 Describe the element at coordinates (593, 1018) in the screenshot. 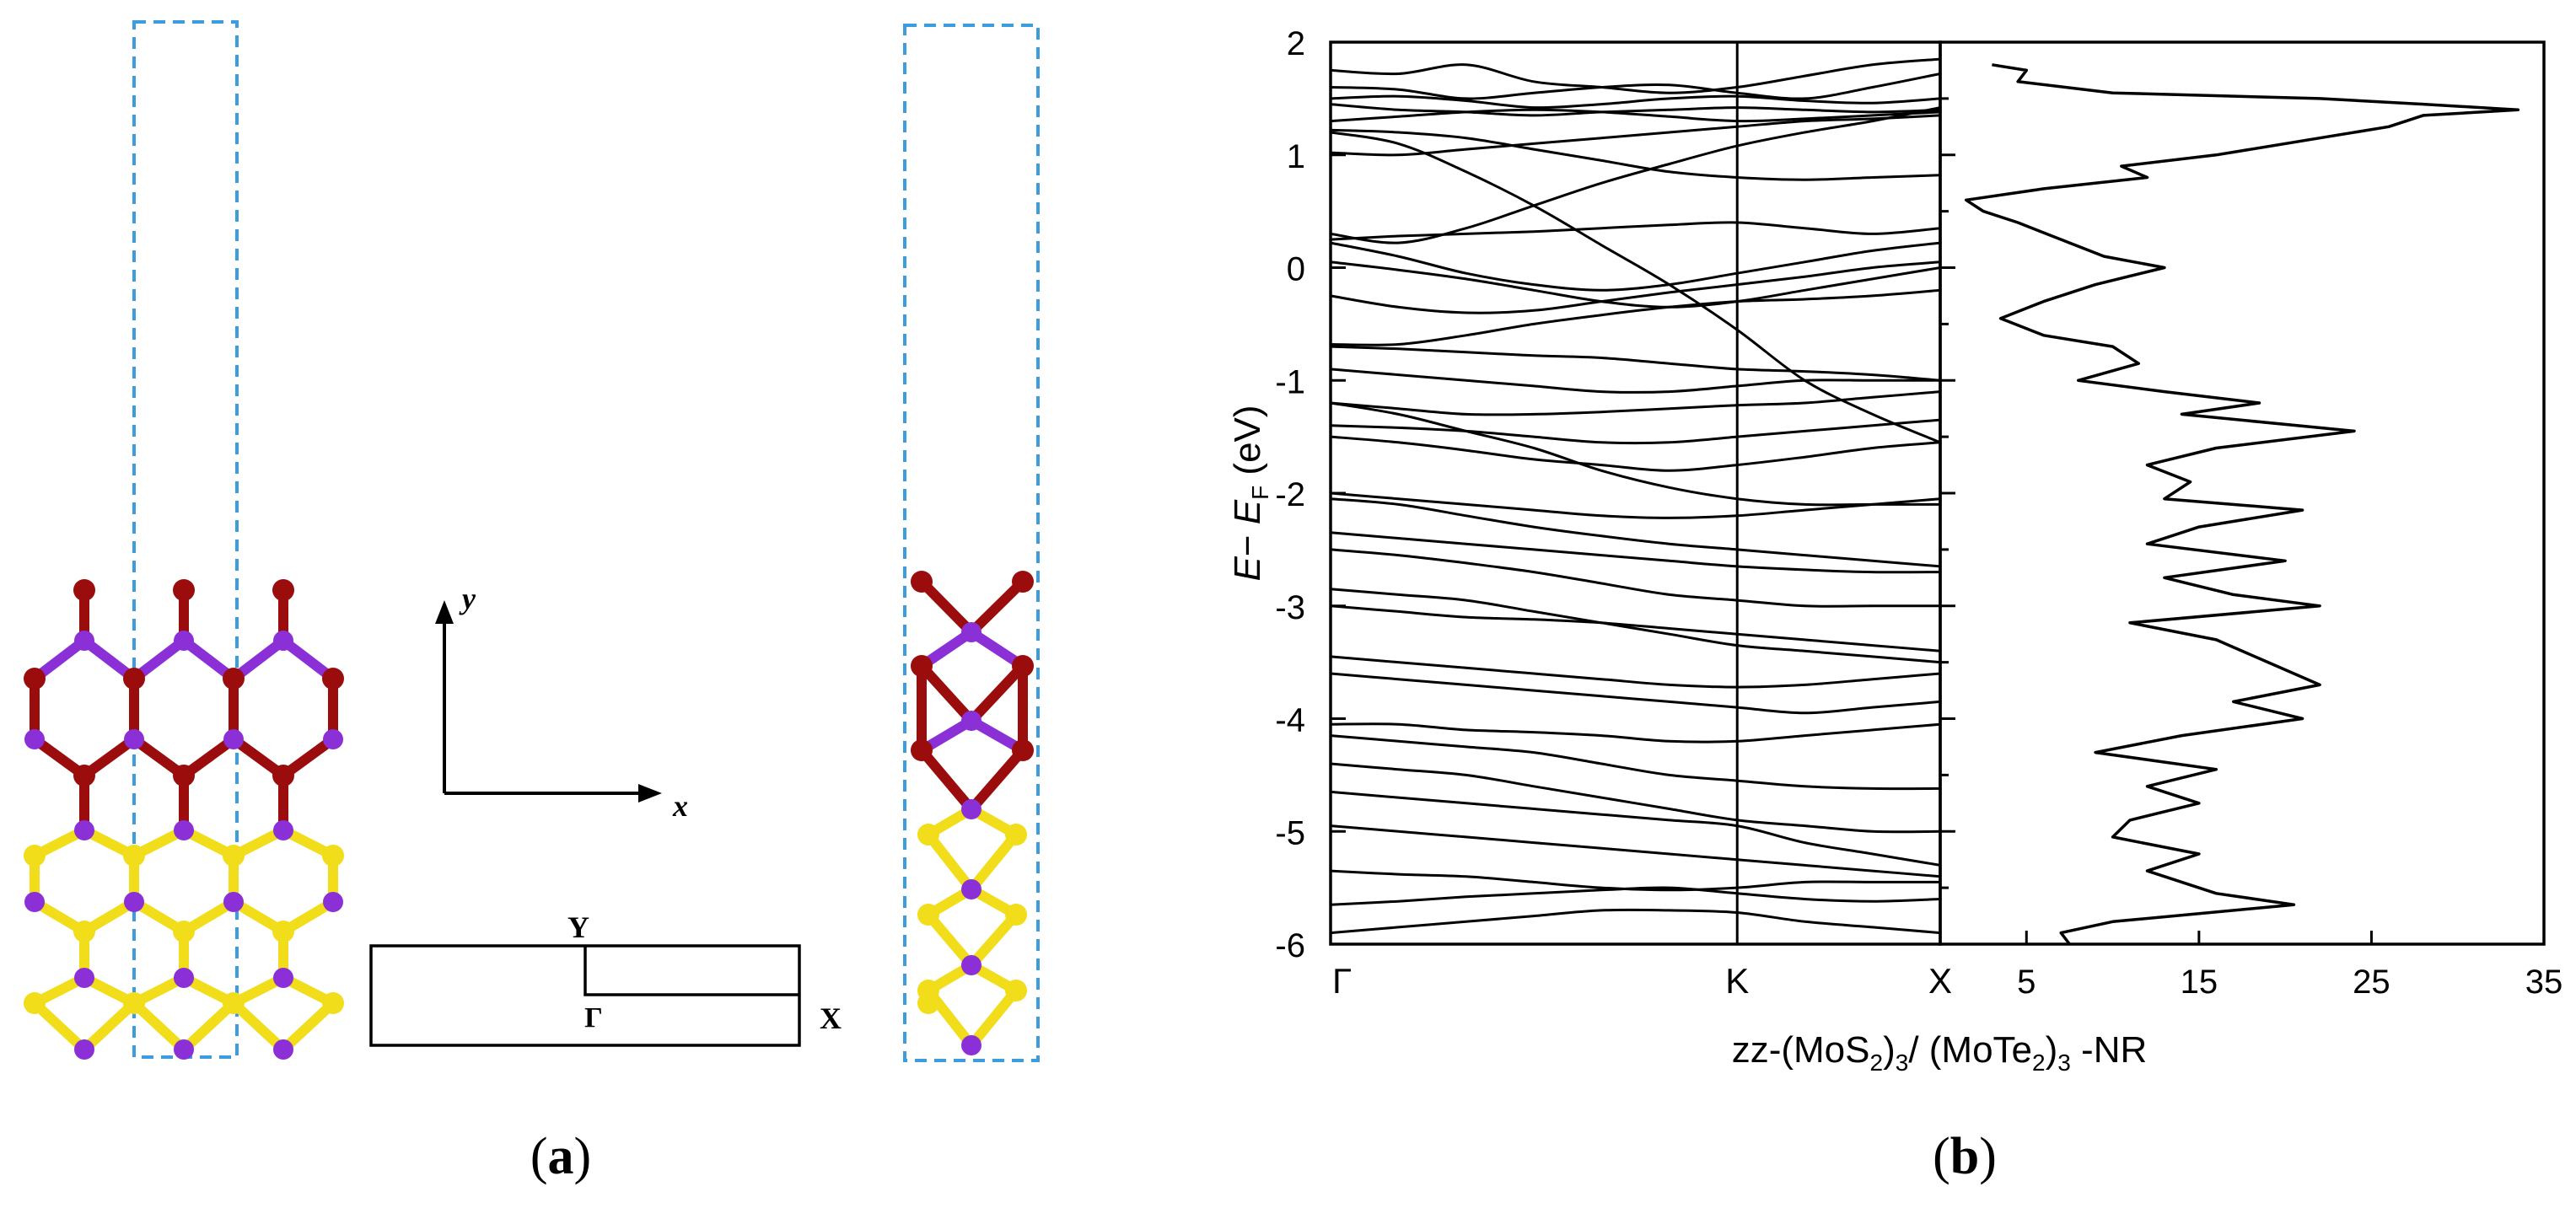

I see `bz-point-gamma: Γ` at that location.